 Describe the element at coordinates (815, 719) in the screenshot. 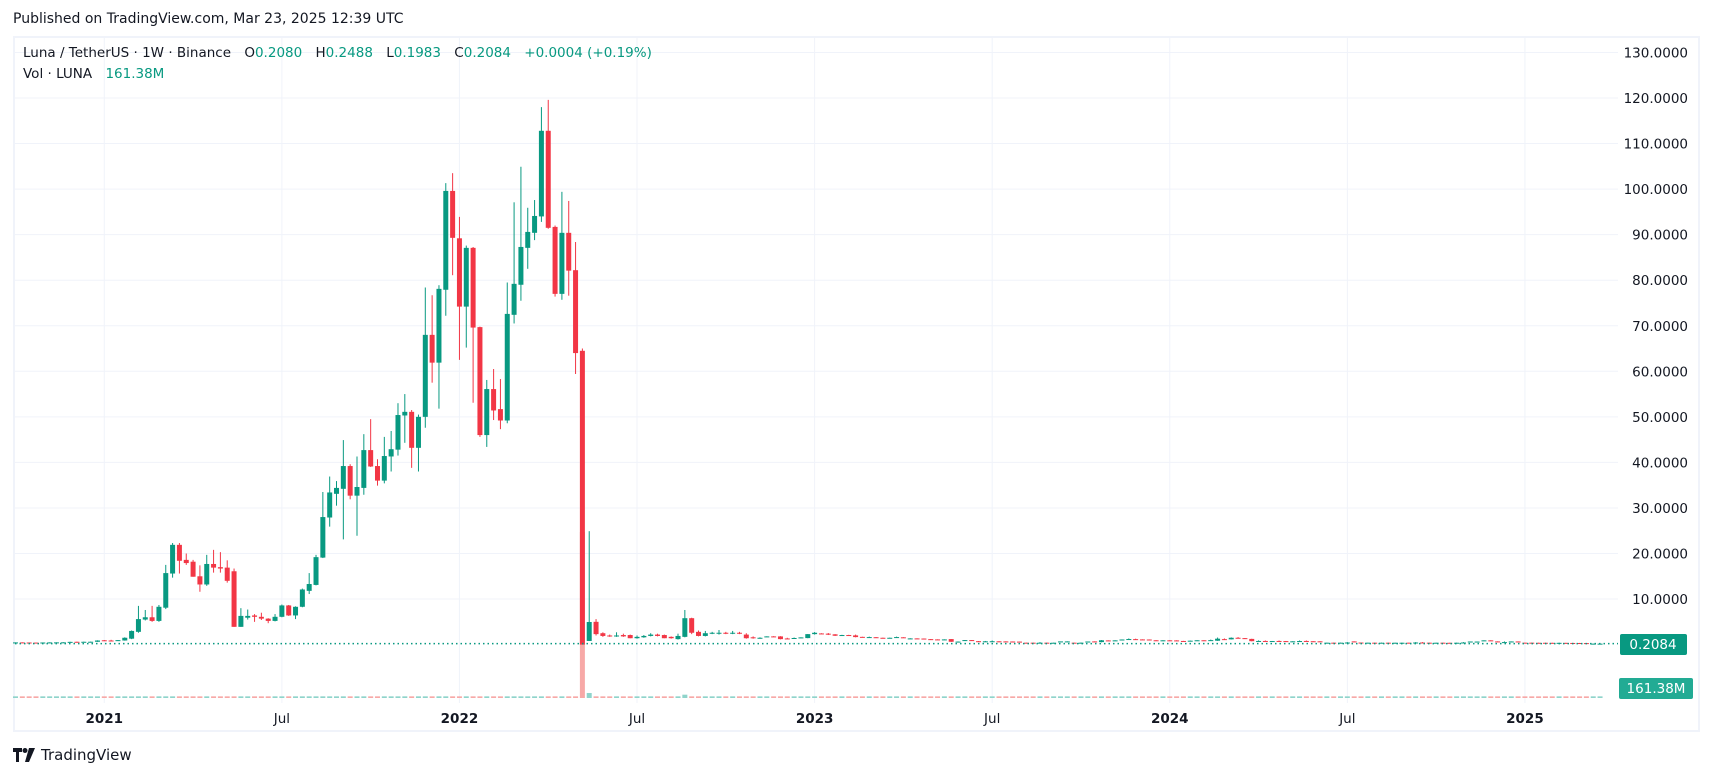

I see `time-axis: 2021 Jul 2022 Jul 2023 Jul 2024 Jul 2025` at that location.